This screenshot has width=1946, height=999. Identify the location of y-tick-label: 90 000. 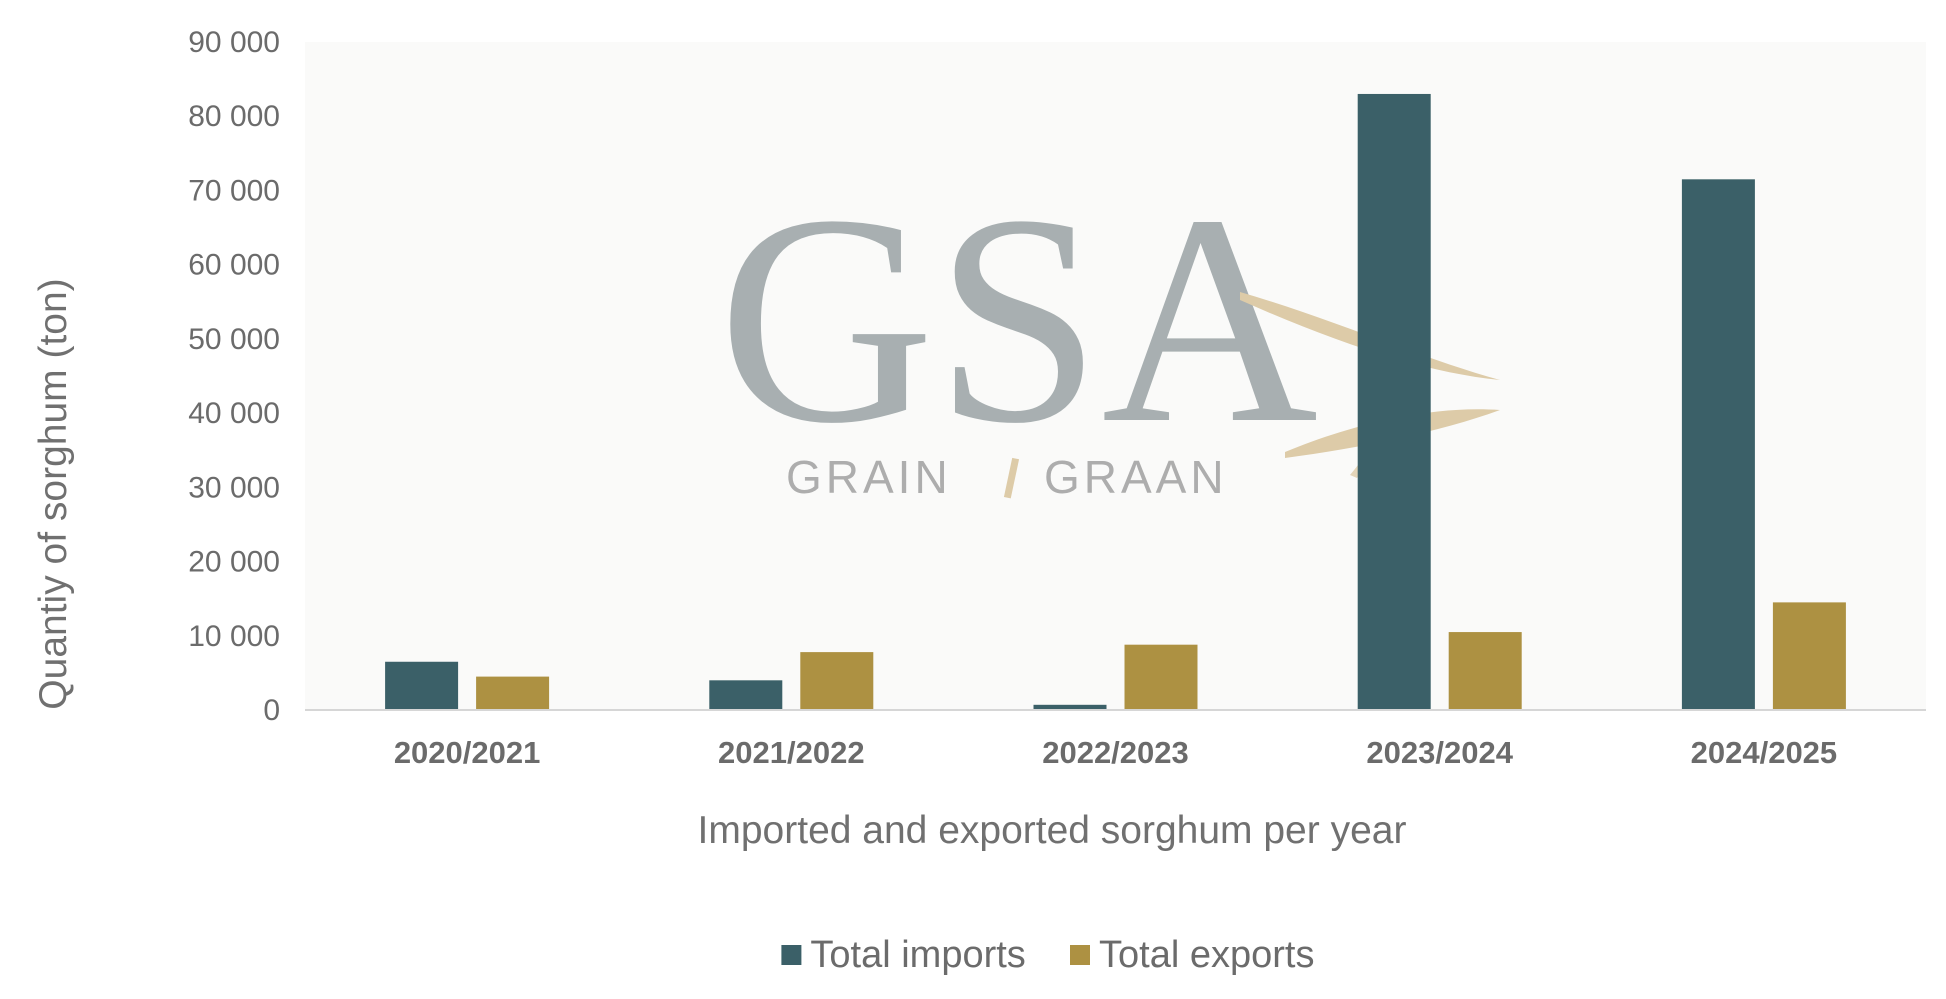
(234, 42).